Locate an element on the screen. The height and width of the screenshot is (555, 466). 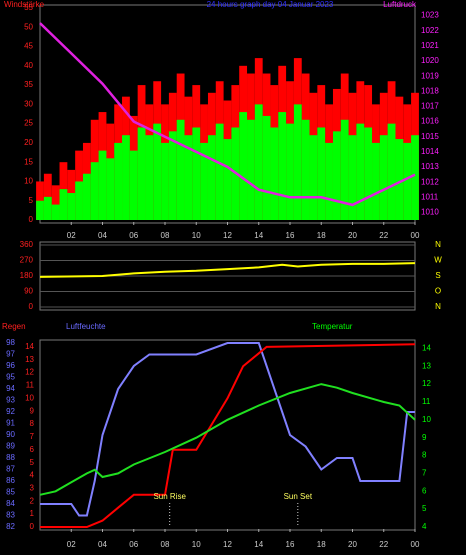
axis-label: Luftfeuchte is located at coordinates (86, 326).